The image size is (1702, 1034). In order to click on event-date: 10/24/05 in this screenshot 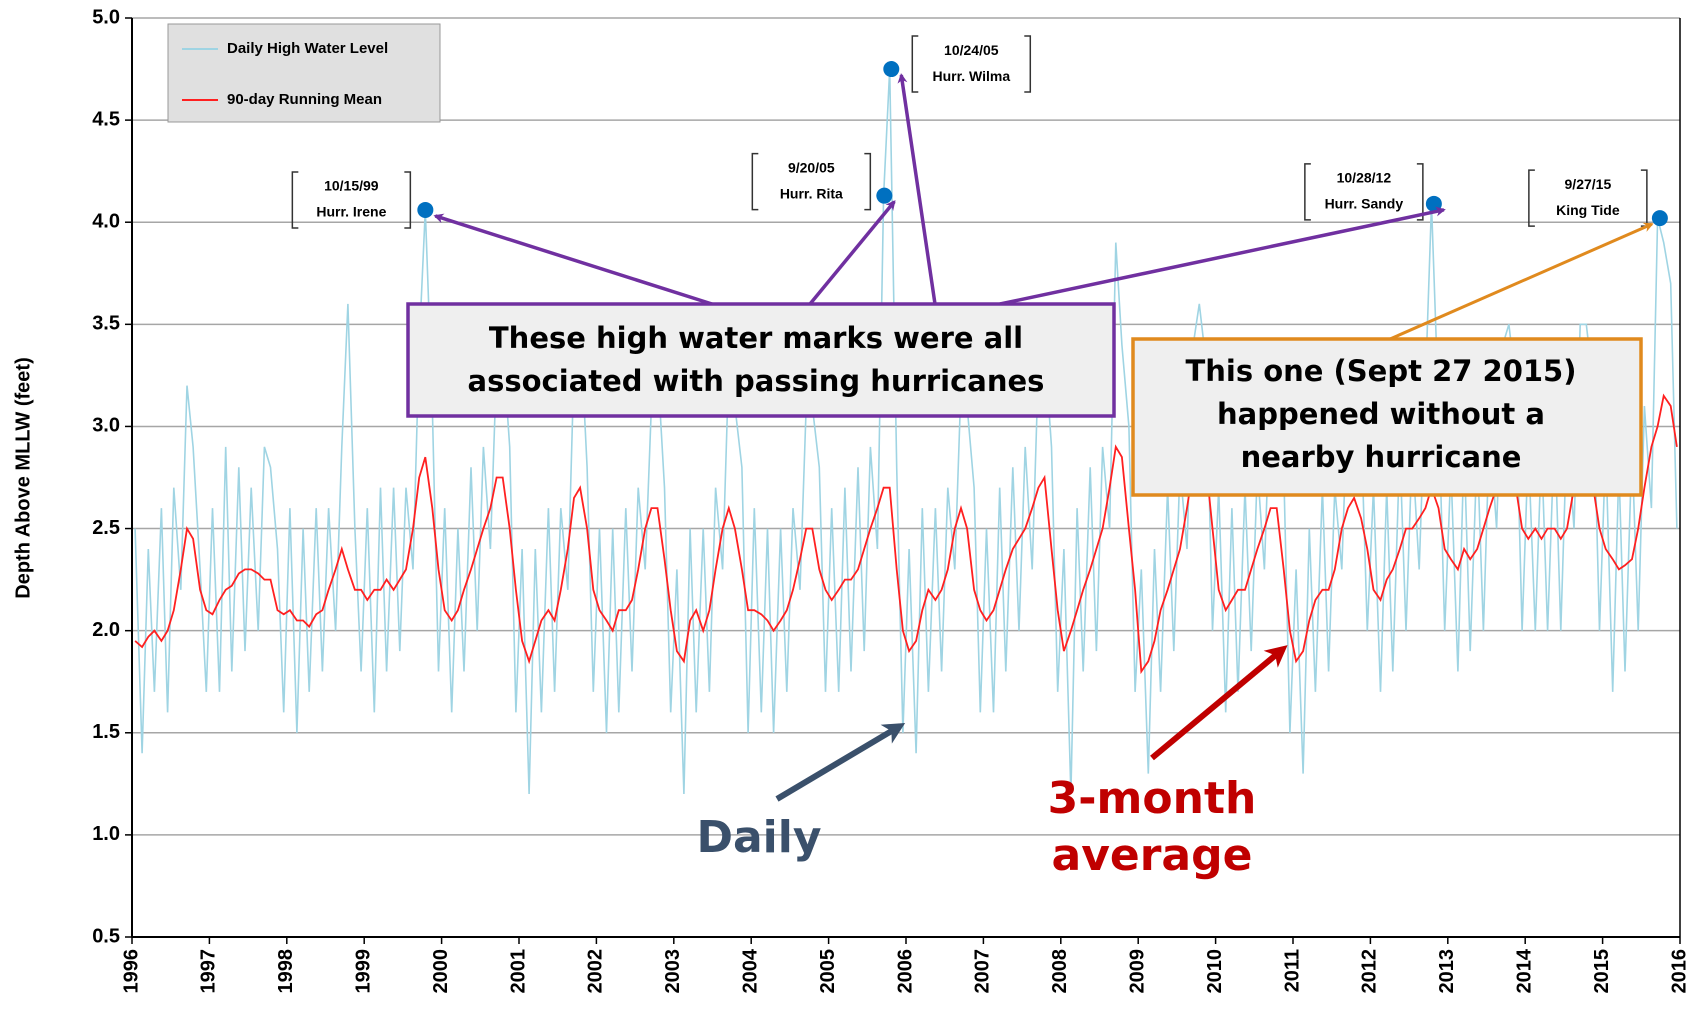, I will do `click(971, 50)`.